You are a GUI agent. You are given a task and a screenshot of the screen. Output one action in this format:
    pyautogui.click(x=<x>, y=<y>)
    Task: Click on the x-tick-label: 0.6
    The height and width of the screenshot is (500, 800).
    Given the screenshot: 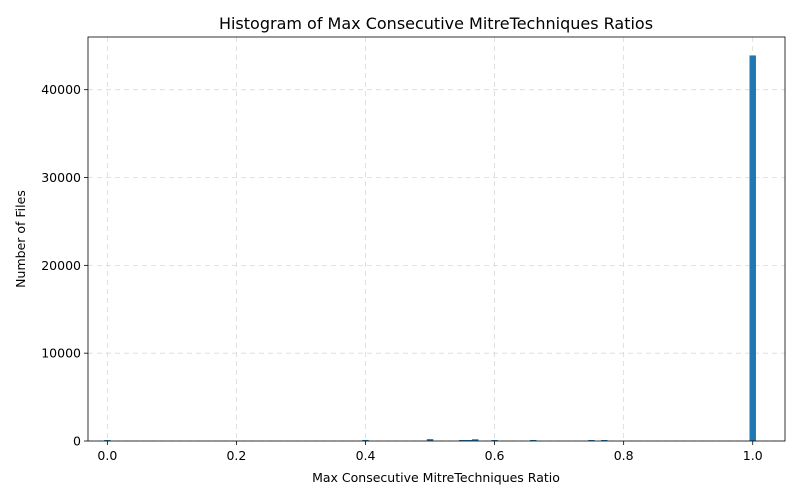 What is the action you would take?
    pyautogui.click(x=495, y=455)
    